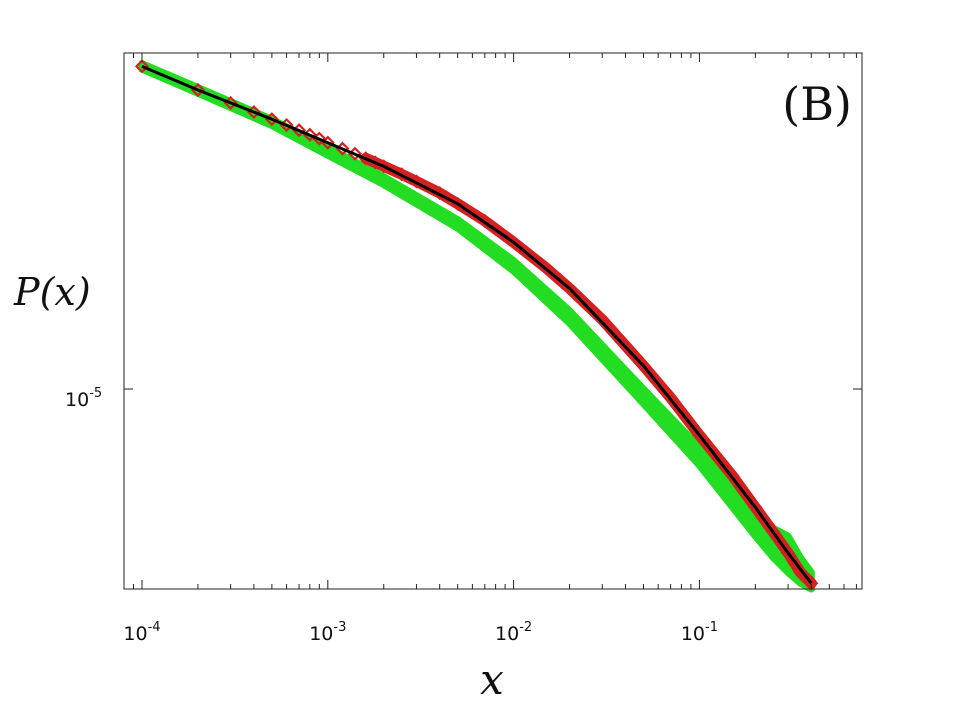 The height and width of the screenshot is (718, 953). What do you see at coordinates (817, 104) in the screenshot?
I see `panel-label: (B)` at bounding box center [817, 104].